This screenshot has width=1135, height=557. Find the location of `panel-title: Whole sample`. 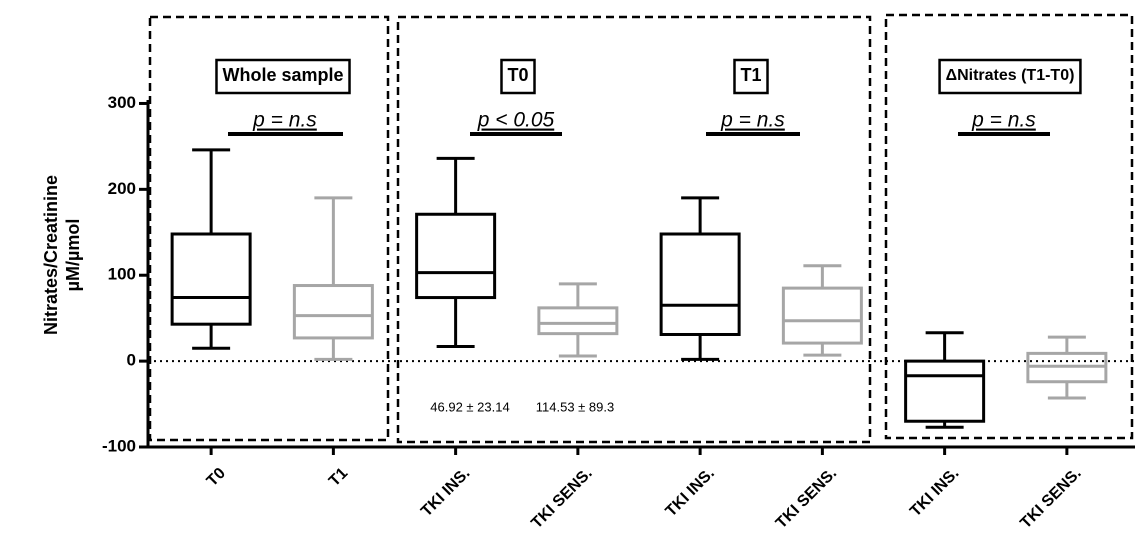

panel-title: Whole sample is located at coordinates (282, 75).